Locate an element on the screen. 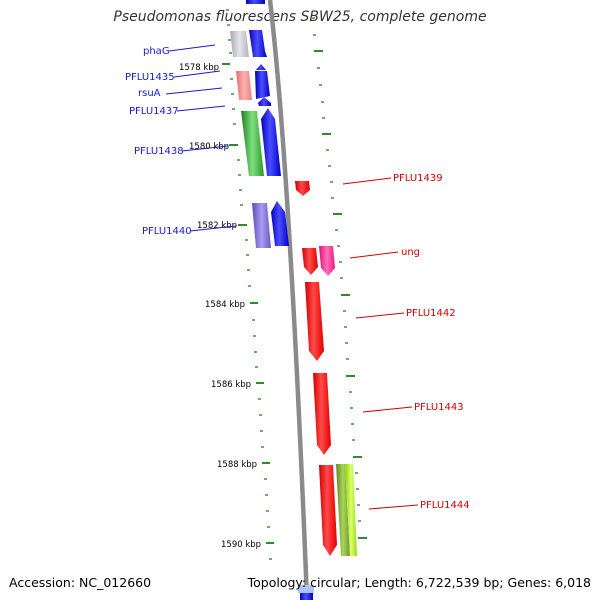  kbp-tick-label: 1584 kbp is located at coordinates (225, 305).